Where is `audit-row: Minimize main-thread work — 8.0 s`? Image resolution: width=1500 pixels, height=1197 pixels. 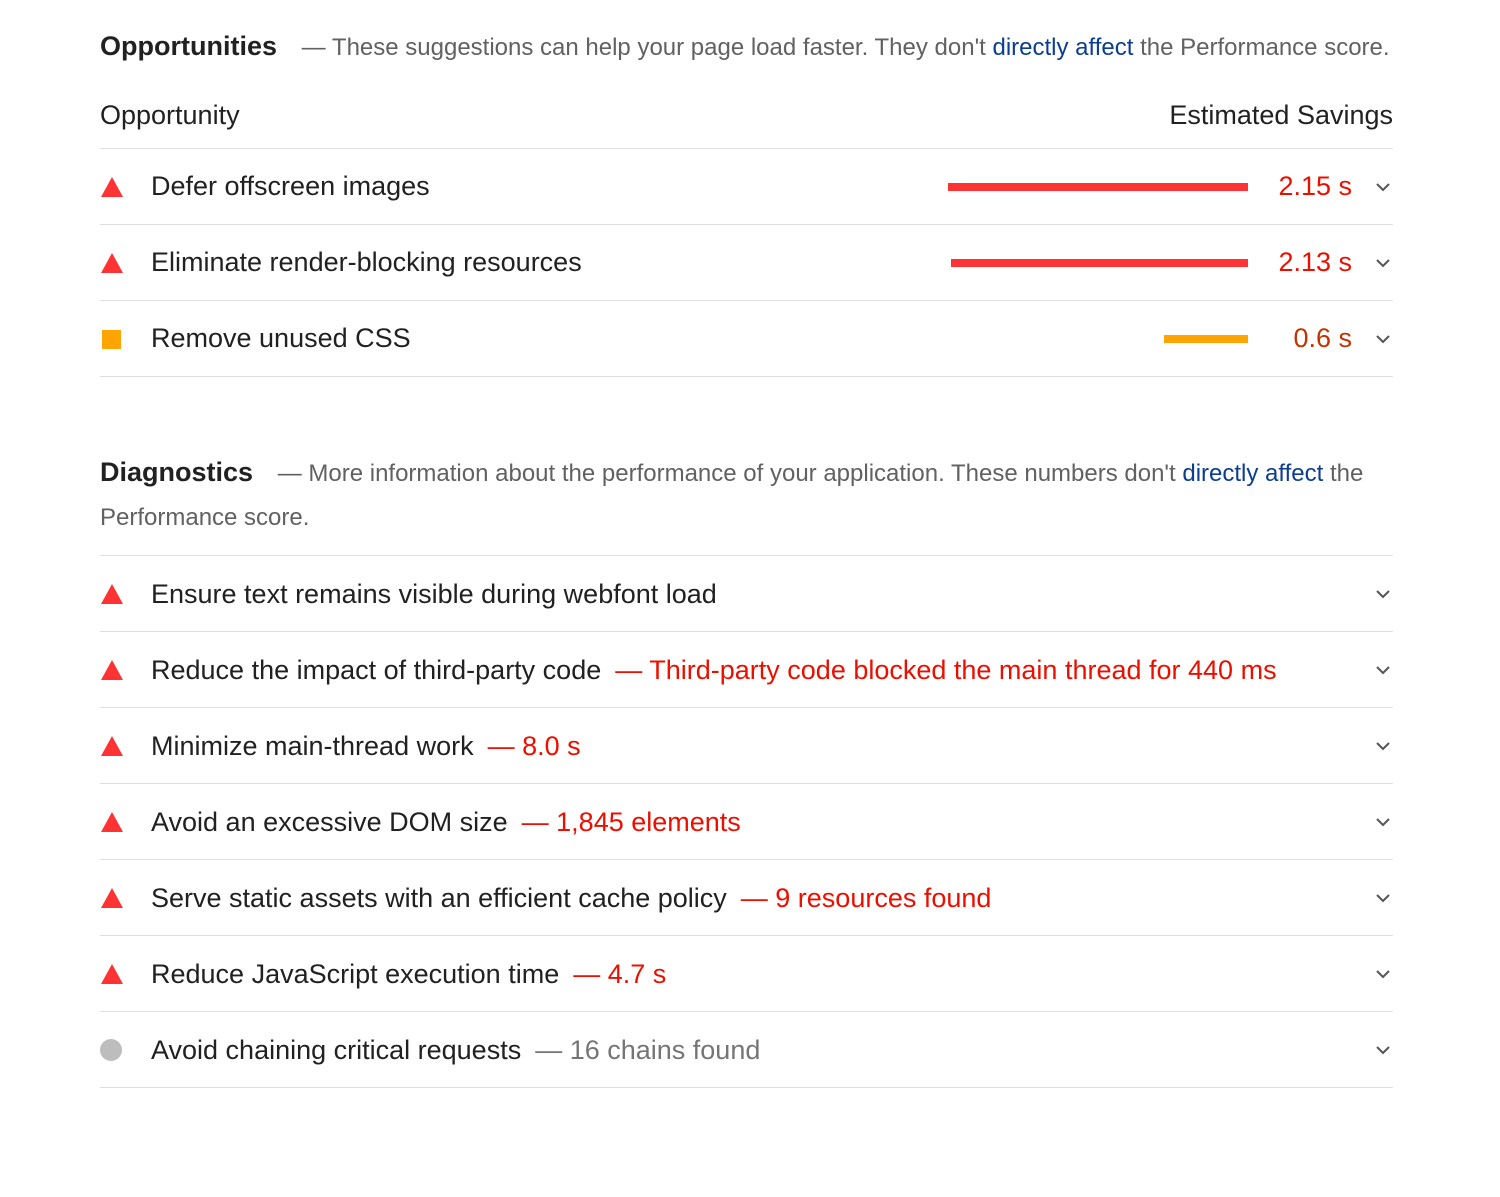
audit-row: Minimize main-thread work — 8.0 s is located at coordinates (746, 746).